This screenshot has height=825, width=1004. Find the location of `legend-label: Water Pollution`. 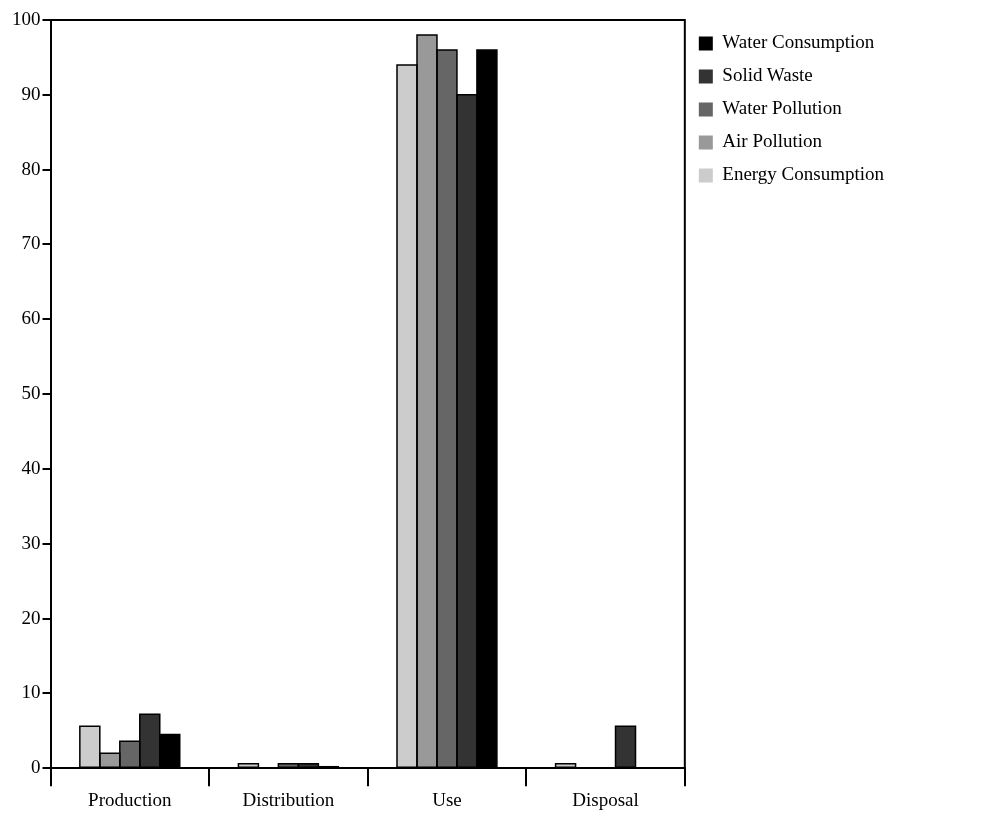

legend-label: Water Pollution is located at coordinates (782, 108).